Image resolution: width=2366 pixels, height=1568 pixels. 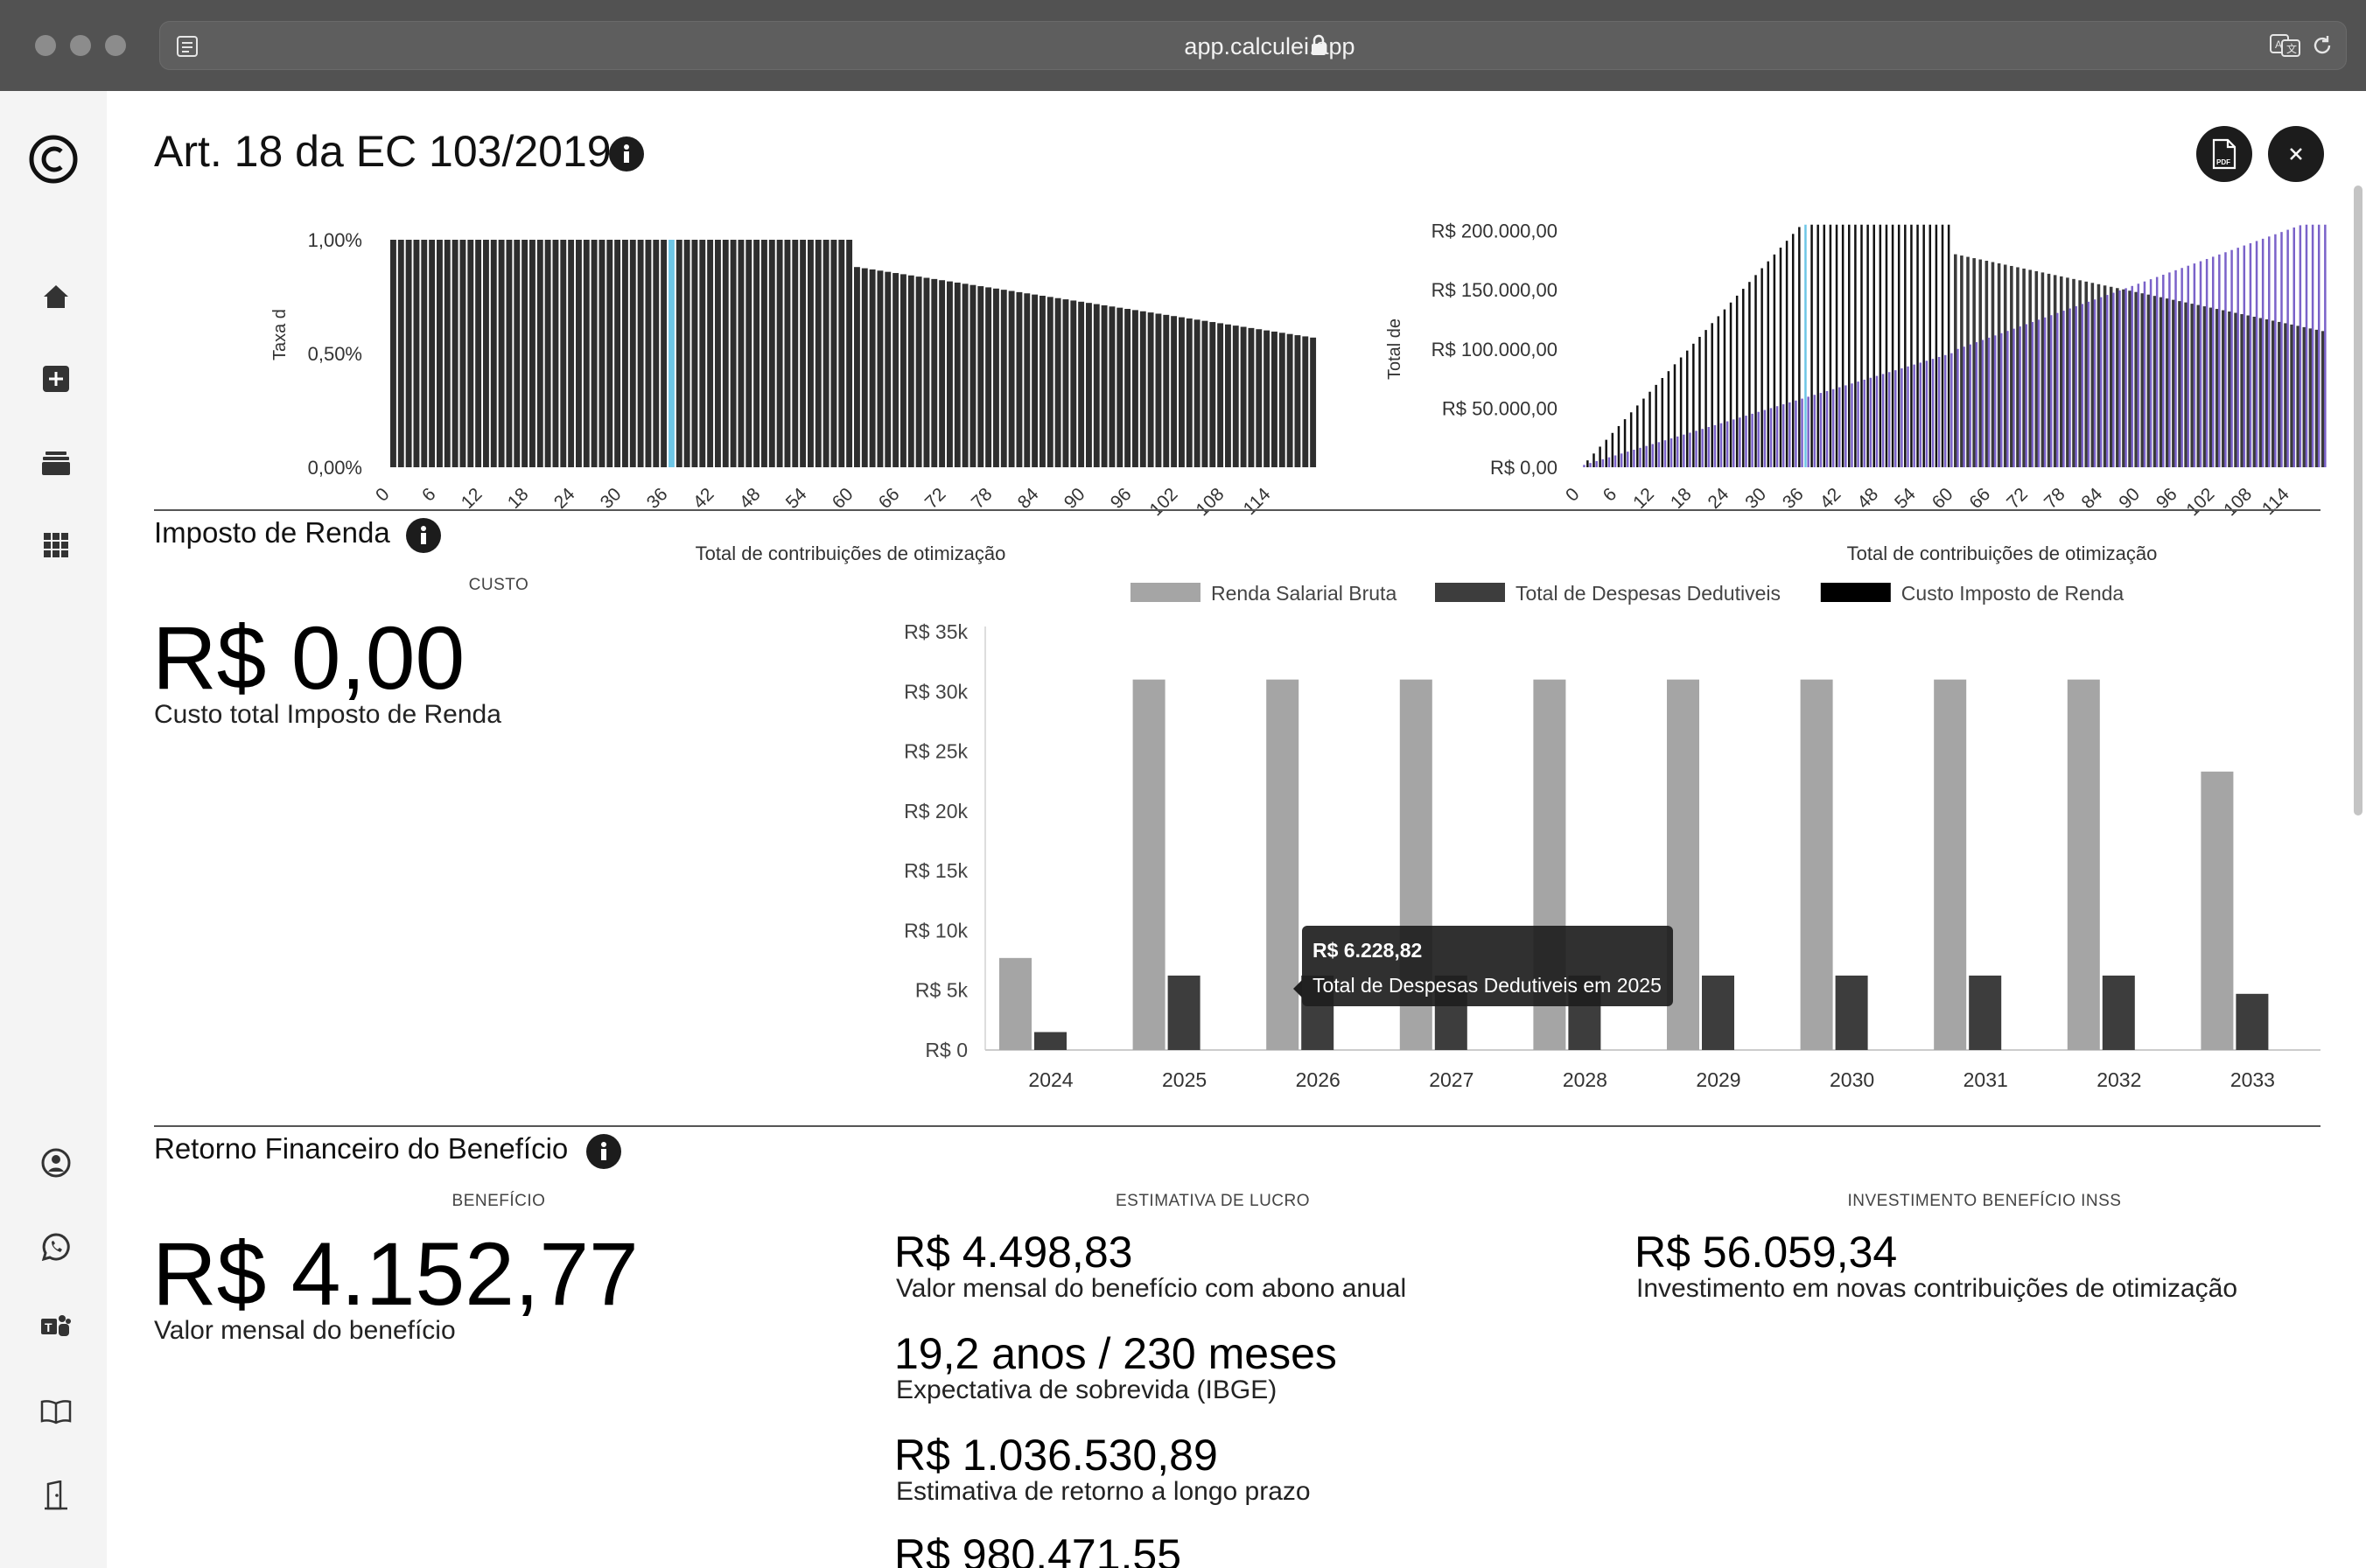 What do you see at coordinates (1319, 44) in the screenshot?
I see `lock-icon` at bounding box center [1319, 44].